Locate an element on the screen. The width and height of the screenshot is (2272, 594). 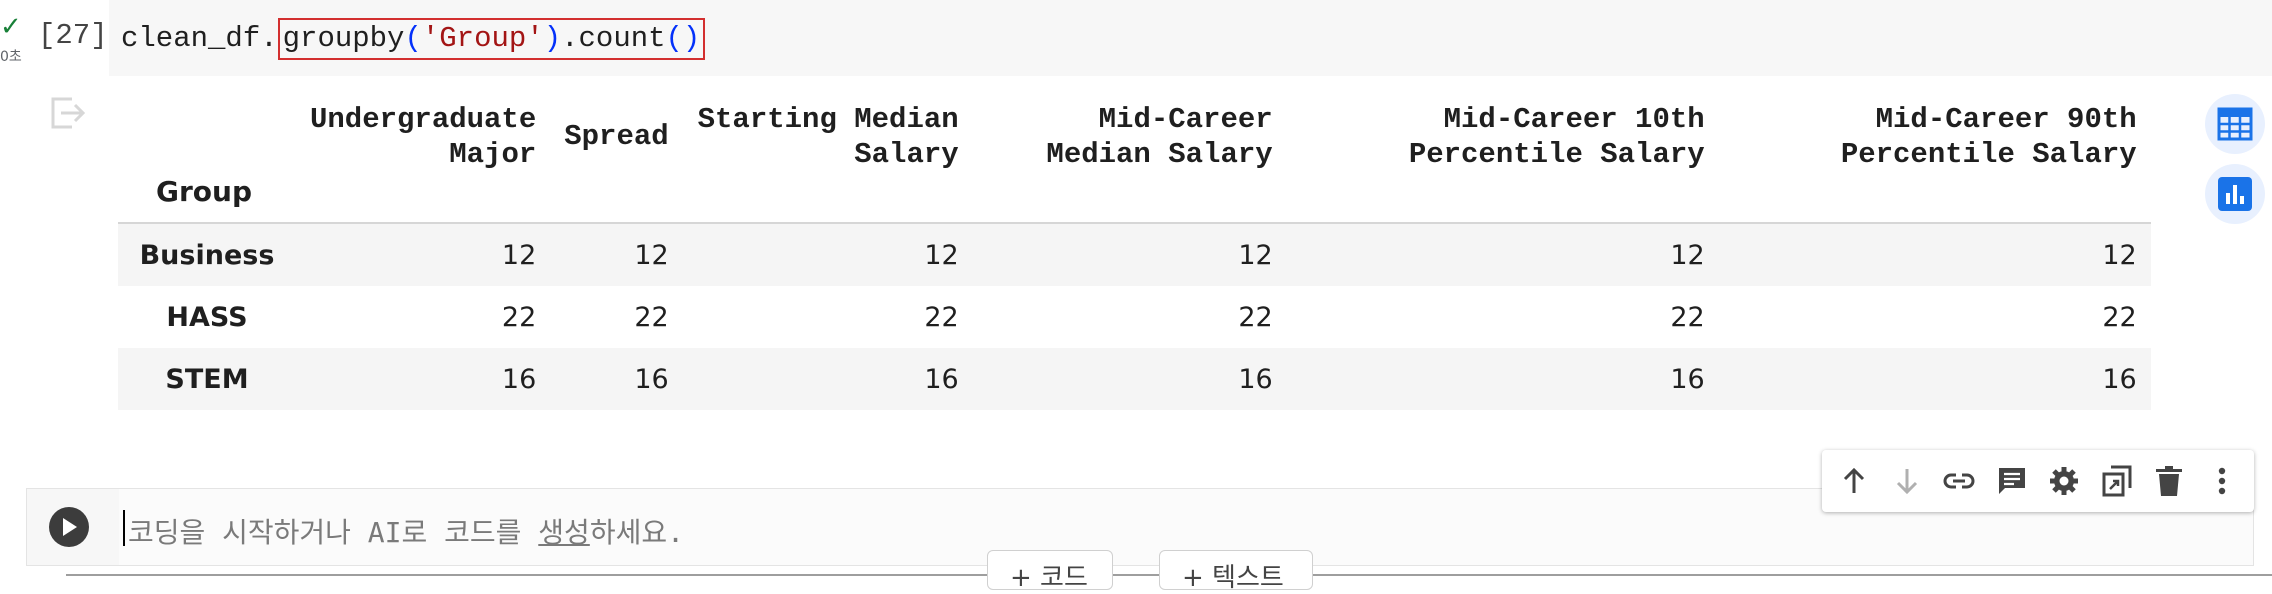
row-label: Business is located at coordinates (207, 254).